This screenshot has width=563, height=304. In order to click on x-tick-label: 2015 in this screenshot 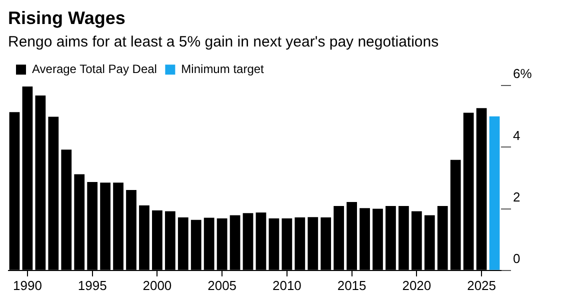, I will do `click(351, 285)`.